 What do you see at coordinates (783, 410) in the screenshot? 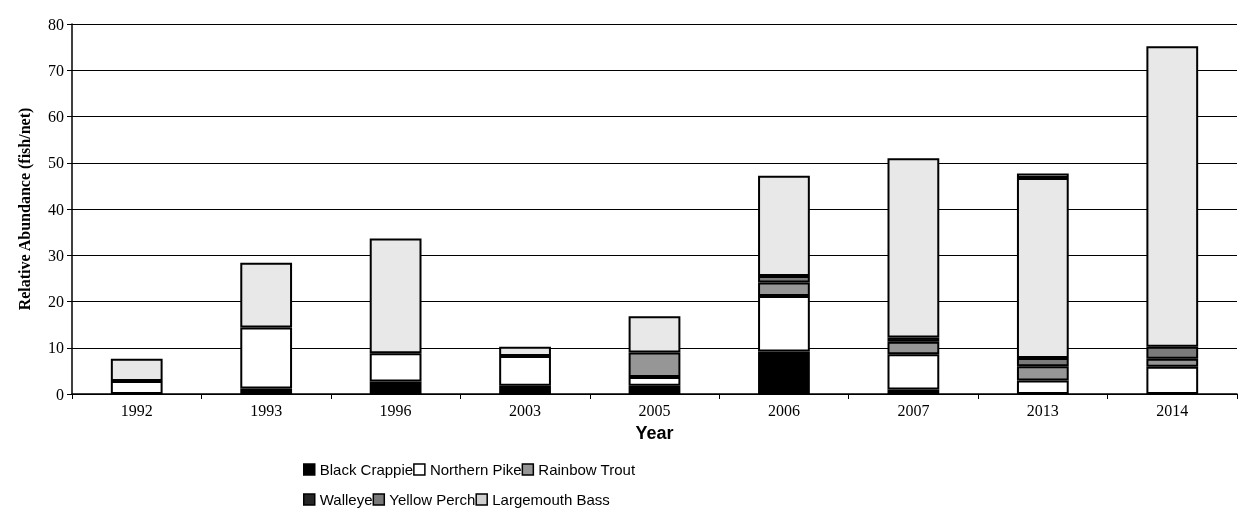
I see `x-tick-label: 2006` at bounding box center [783, 410].